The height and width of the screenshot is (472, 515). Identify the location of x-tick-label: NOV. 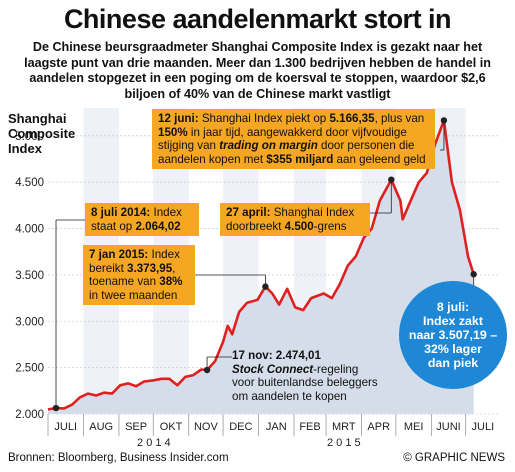
(206, 427).